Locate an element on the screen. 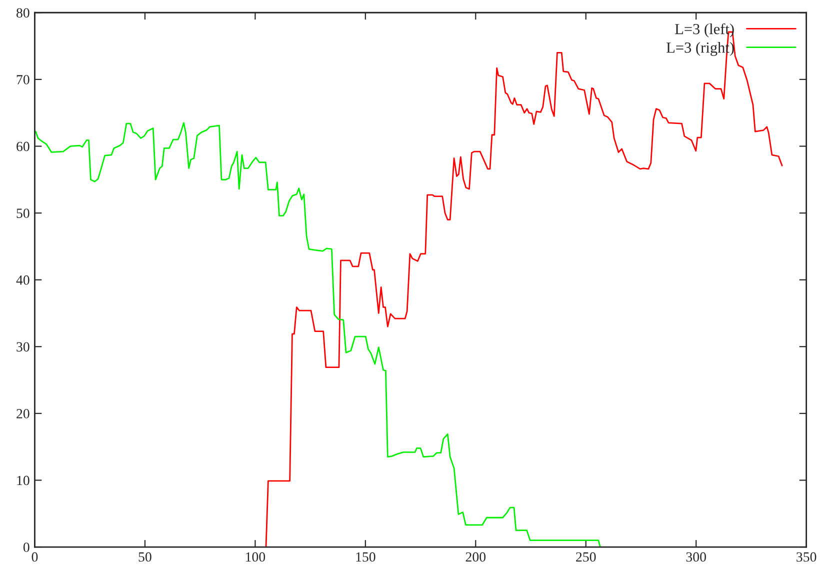 The height and width of the screenshot is (574, 827). y-tick-label: 10 is located at coordinates (23, 481).